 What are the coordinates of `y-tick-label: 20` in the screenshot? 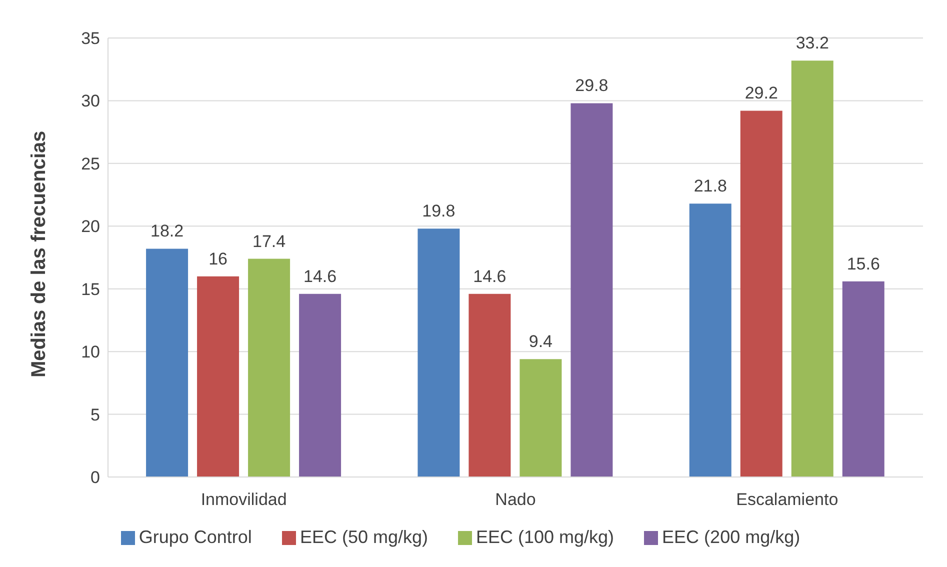 It's located at (90, 226).